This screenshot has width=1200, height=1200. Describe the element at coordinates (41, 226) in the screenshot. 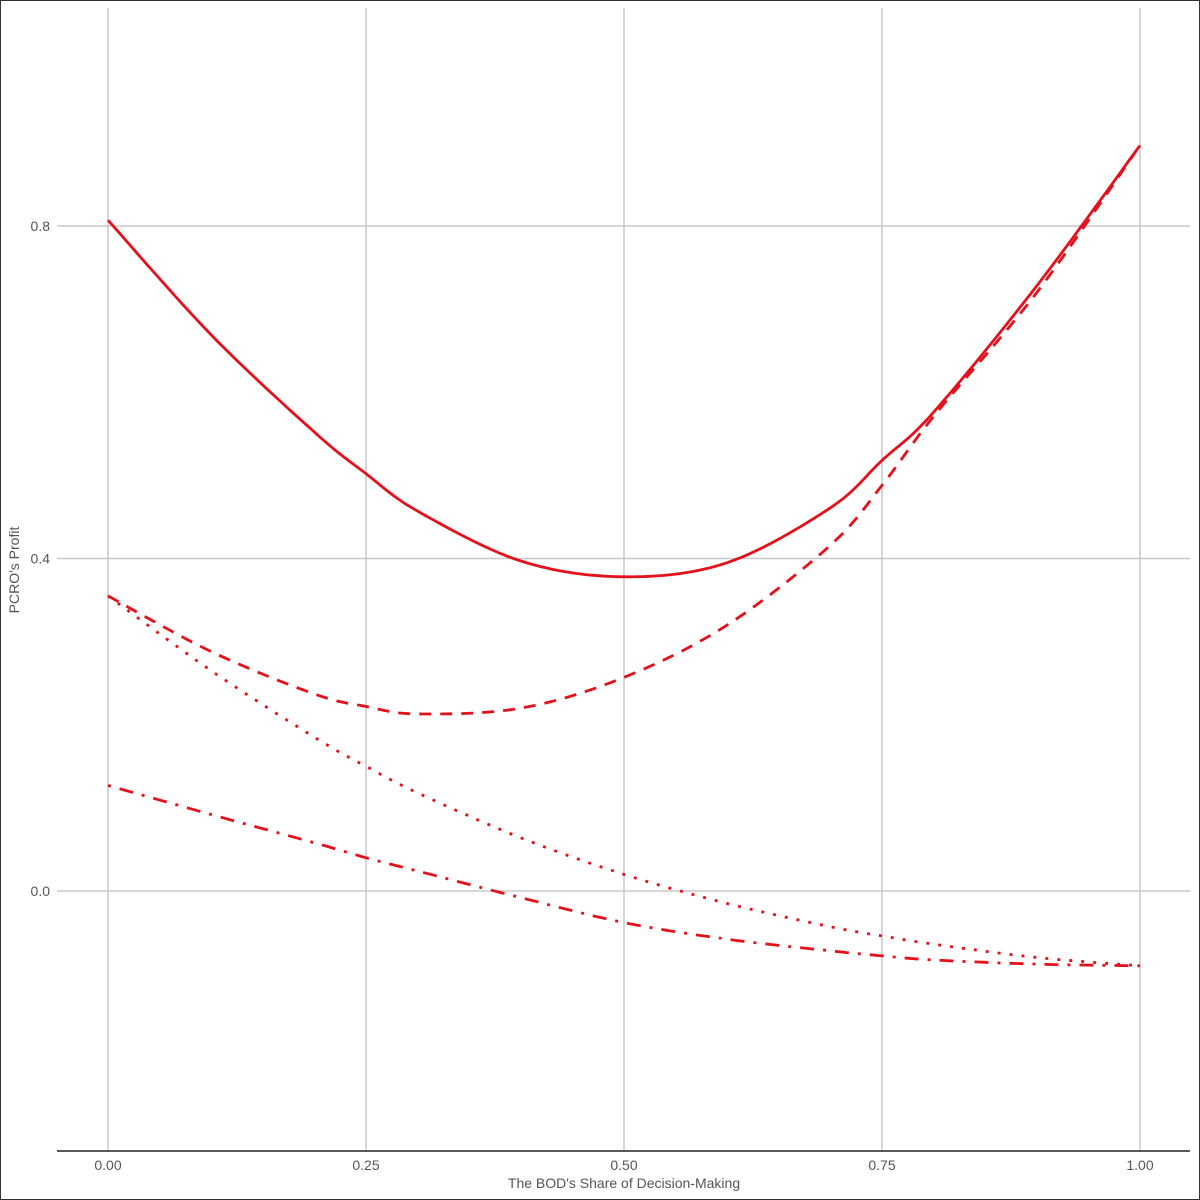

I see `y-tick-label: 0.8` at that location.